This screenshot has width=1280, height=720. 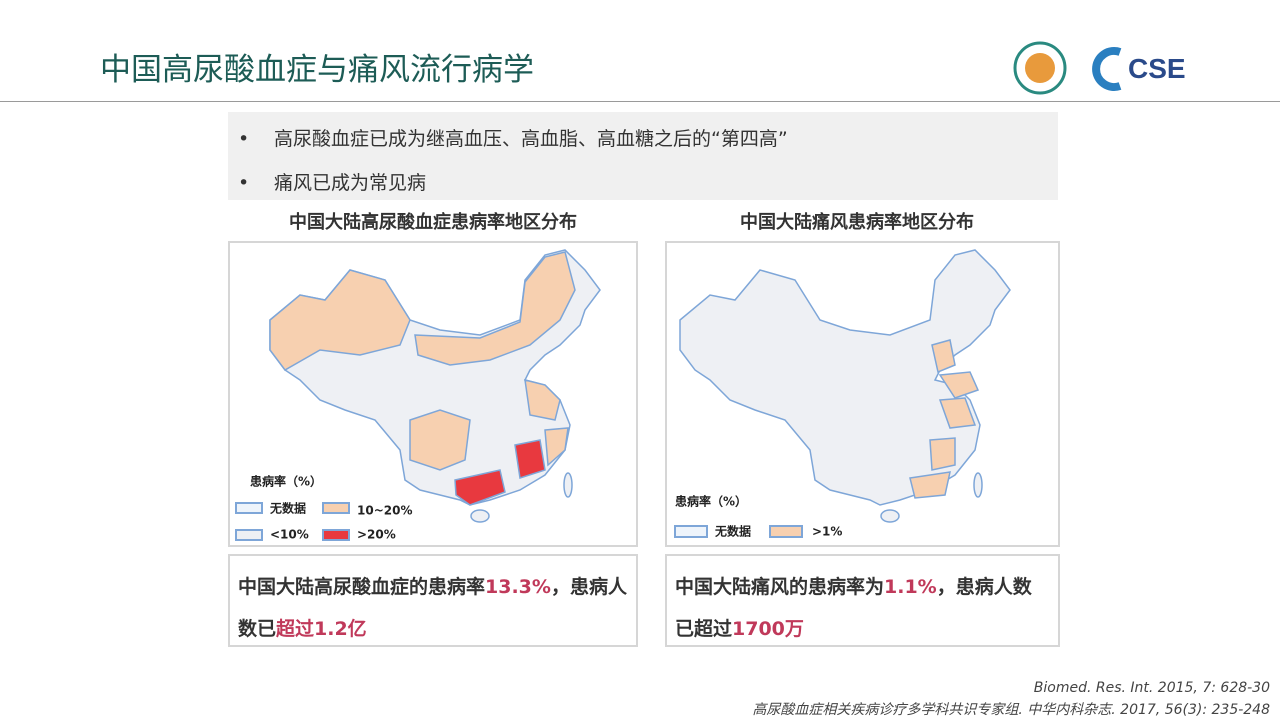 I want to click on logos: CSE, so click(x=1099, y=68).